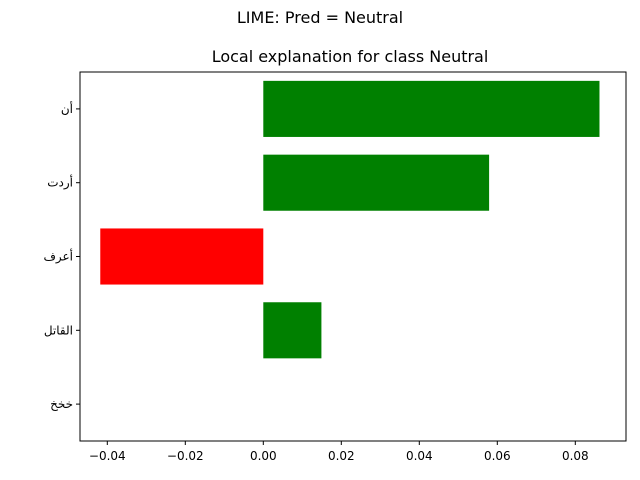 This screenshot has width=640, height=480. Describe the element at coordinates (341, 456) in the screenshot. I see `x-tick-label: 0.02` at that location.